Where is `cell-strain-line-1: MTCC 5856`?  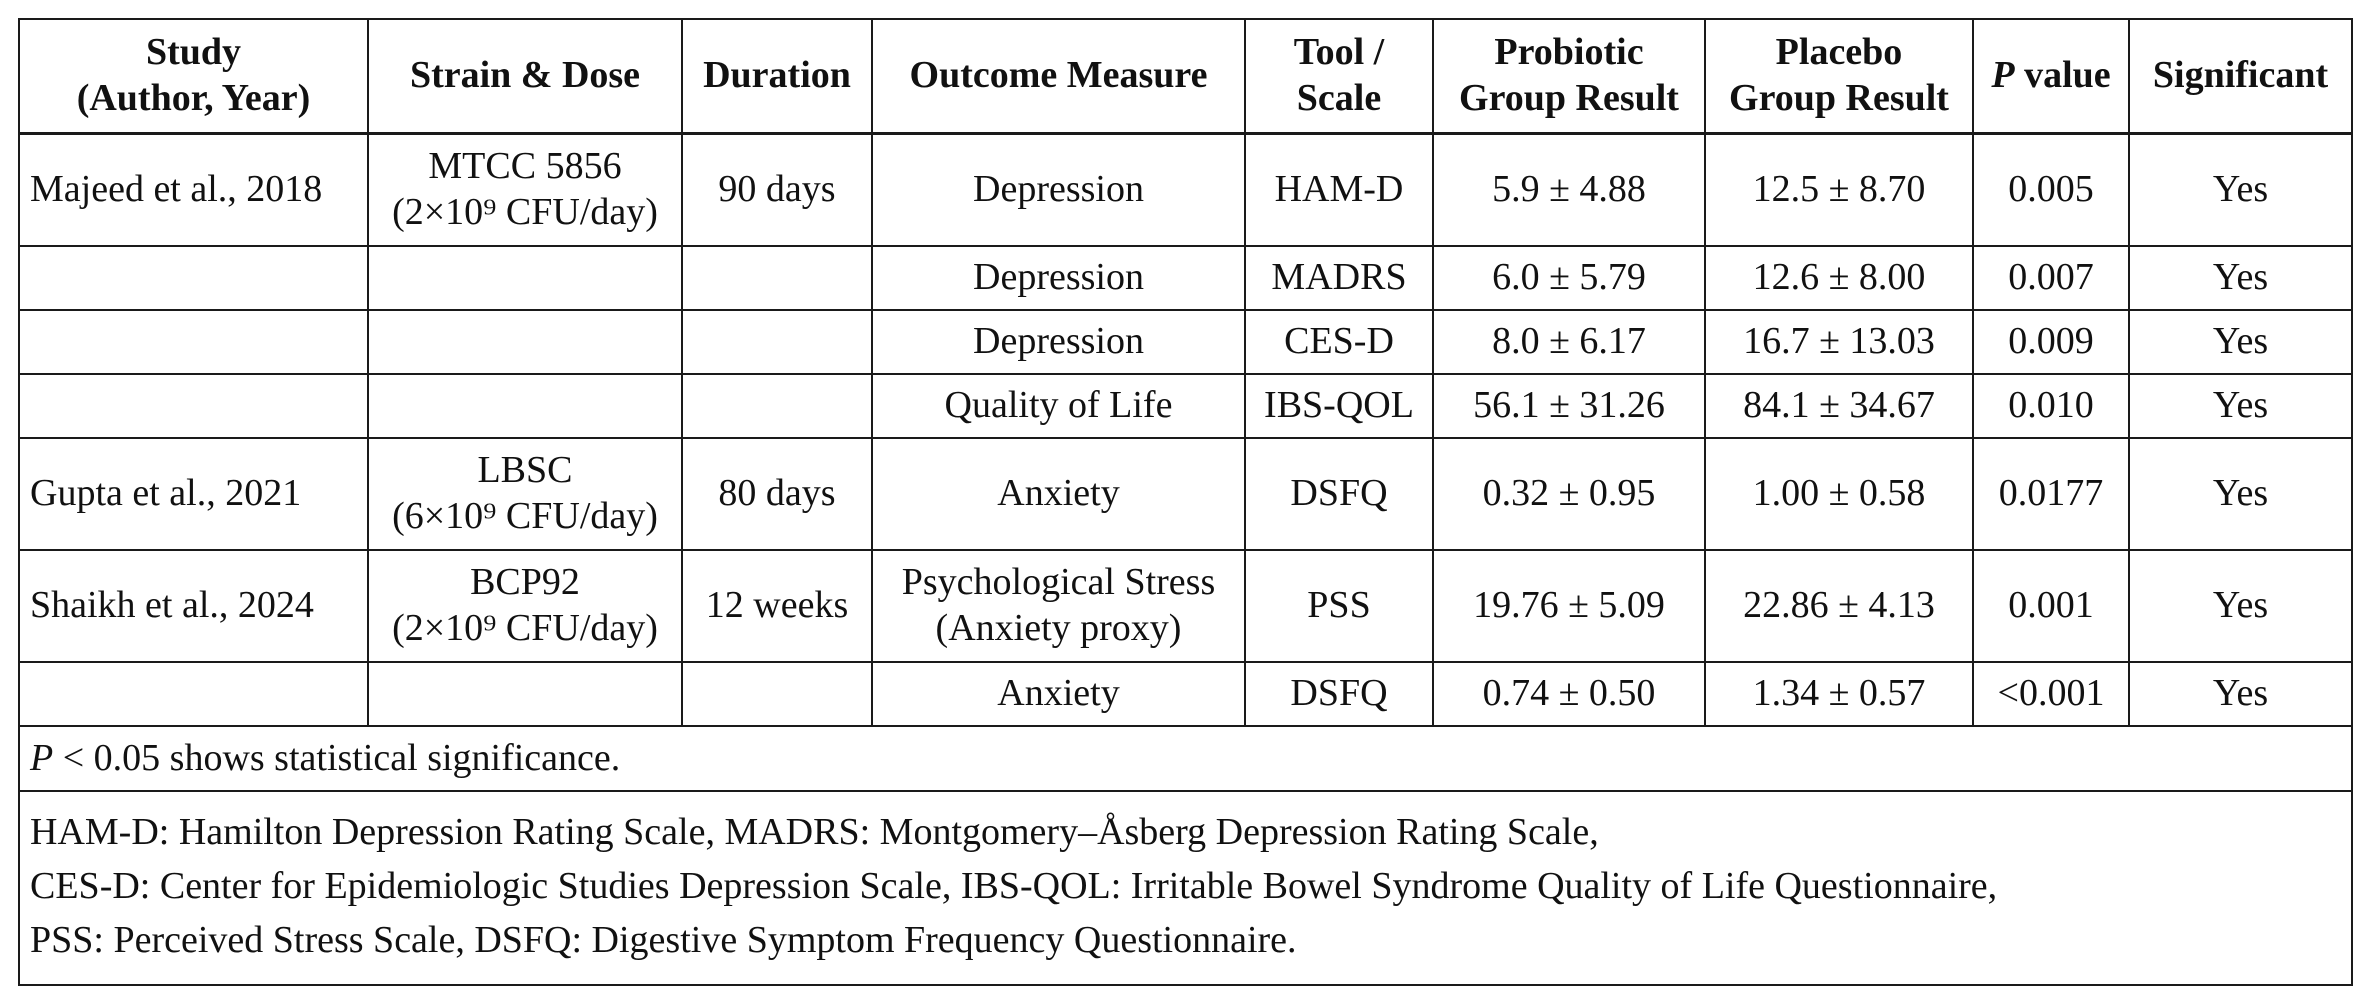 cell-strain-line-1: MTCC 5856 is located at coordinates (525, 166).